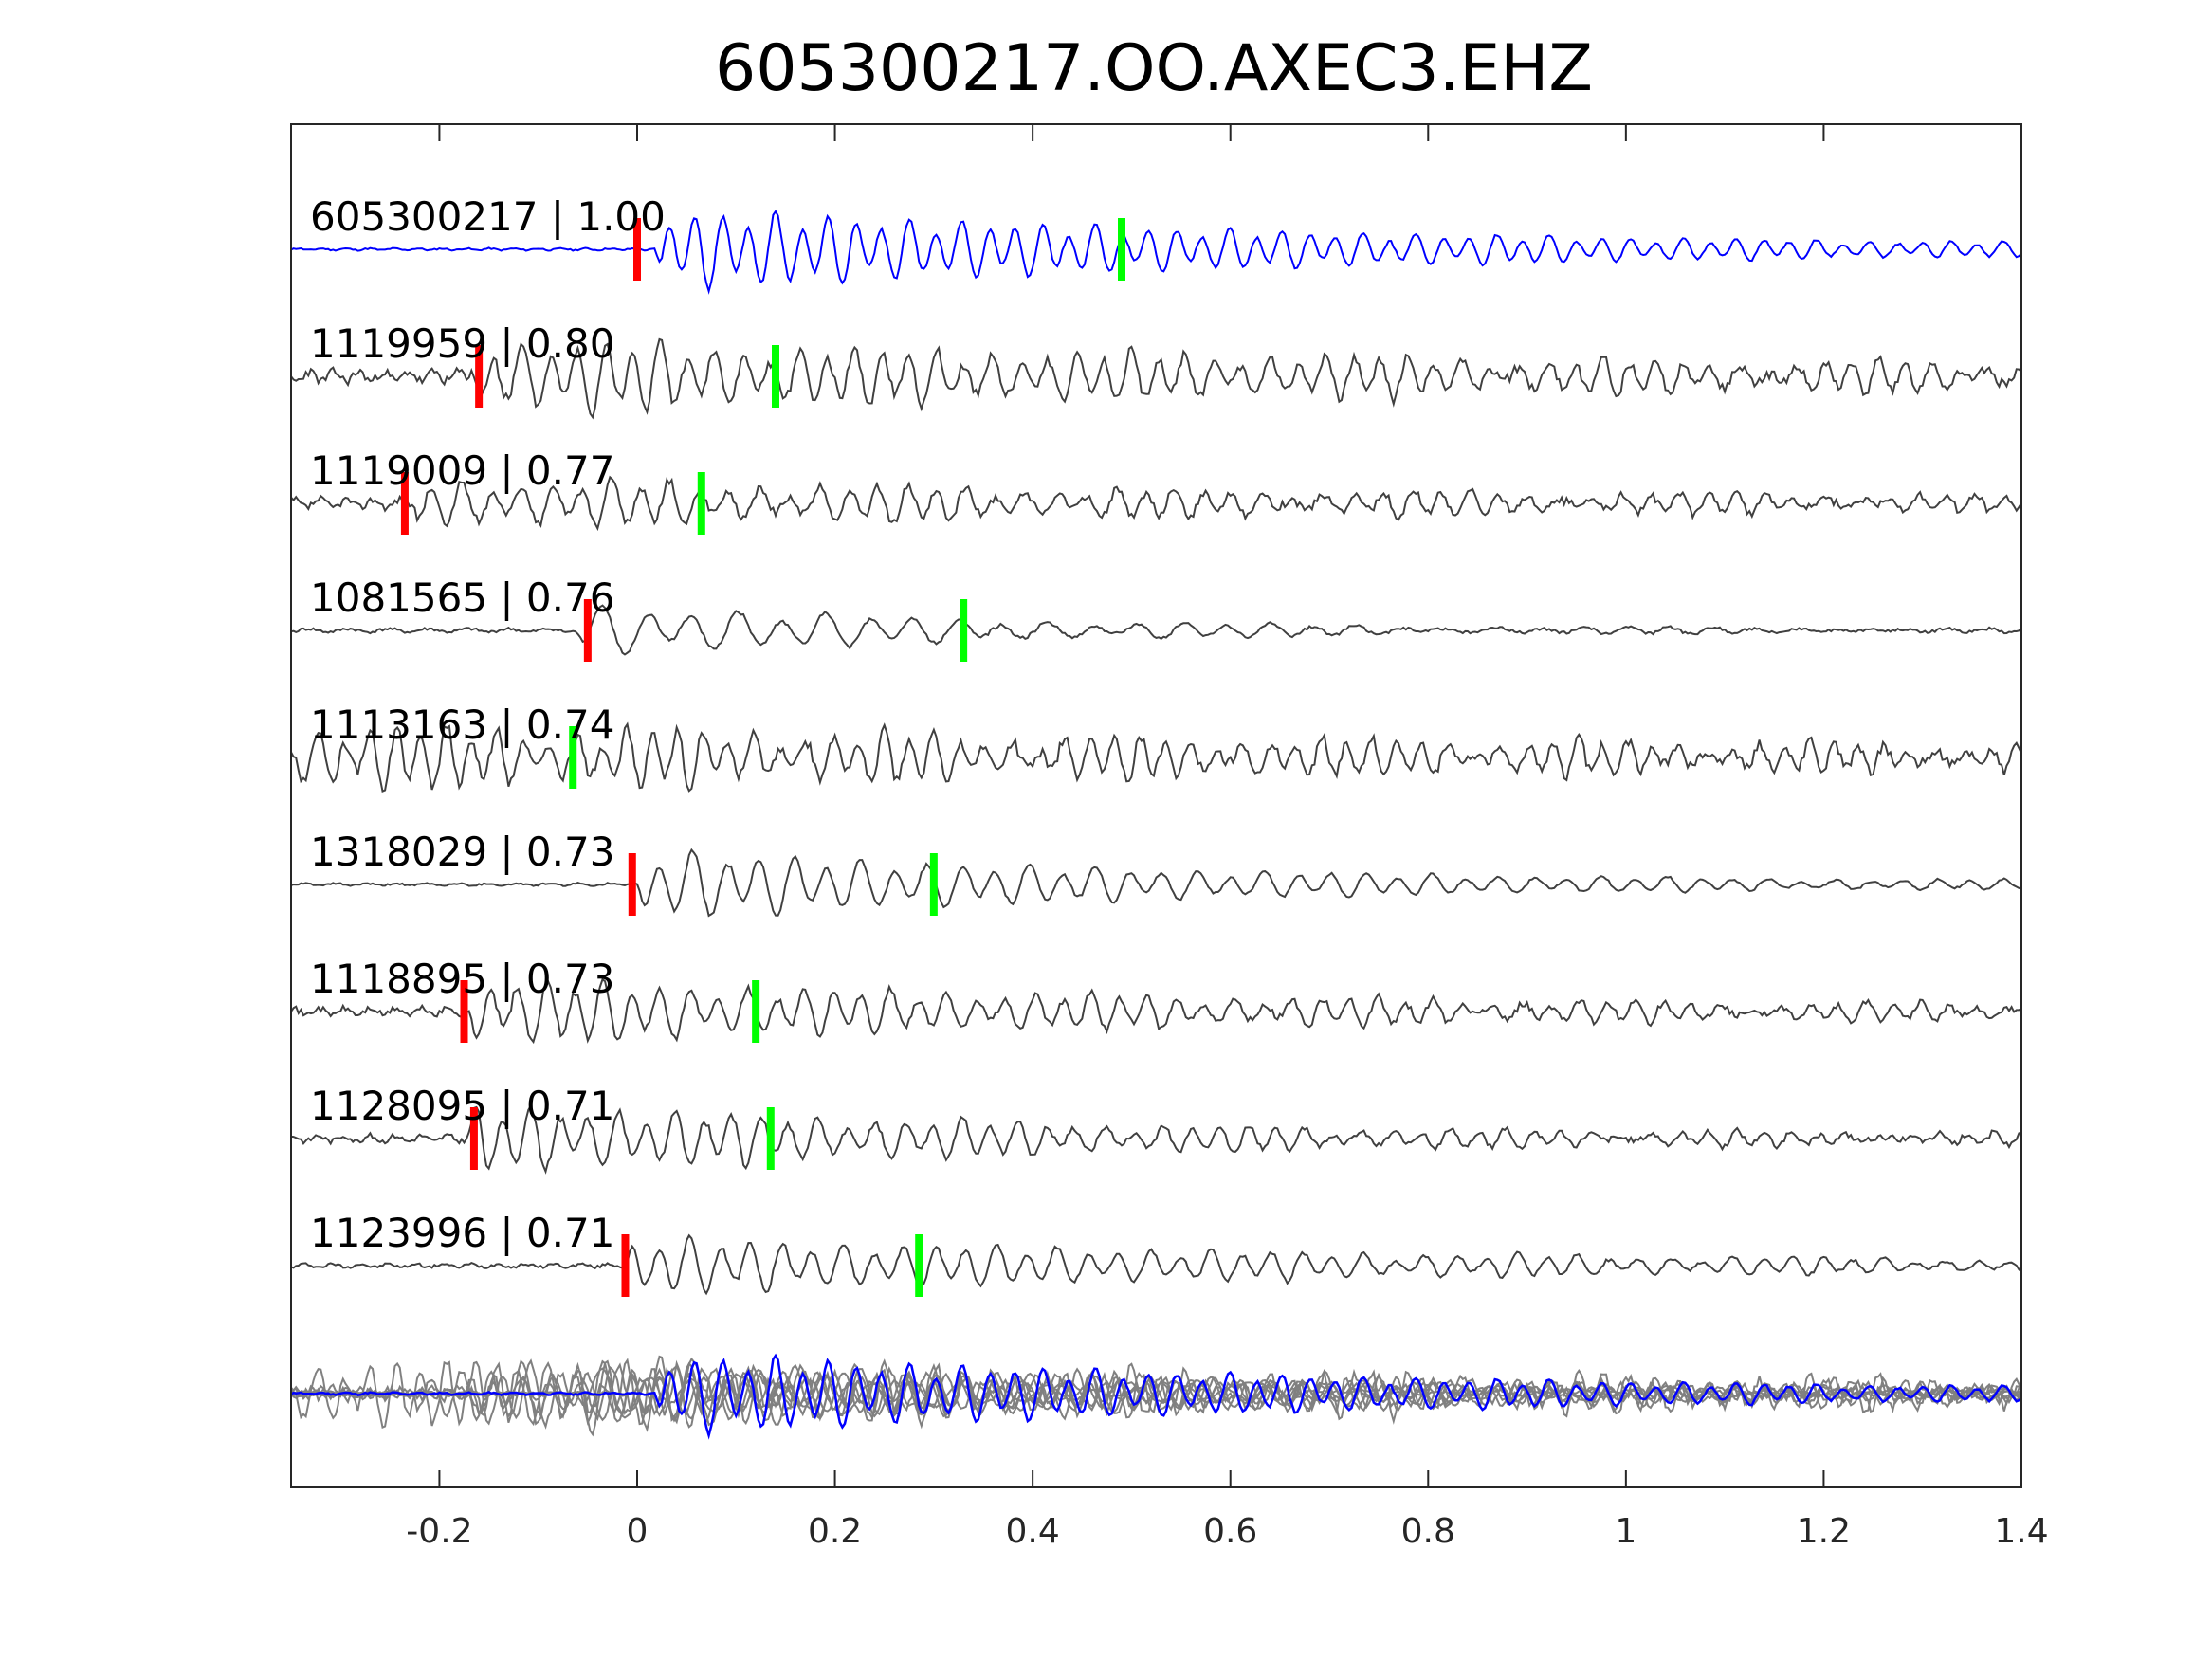 The width and height of the screenshot is (2212, 1659). What do you see at coordinates (1230, 1531) in the screenshot?
I see `x-tick-label: 0.6` at bounding box center [1230, 1531].